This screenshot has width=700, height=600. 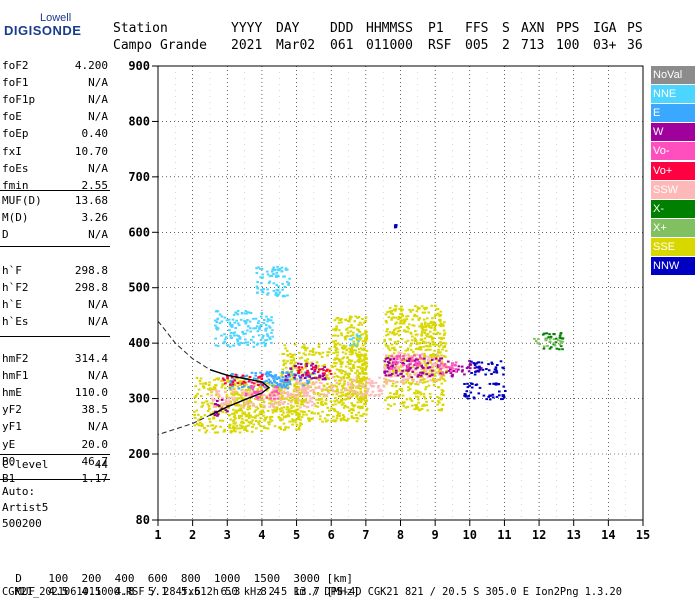 I want to click on series-vo, so click(x=351, y=377).